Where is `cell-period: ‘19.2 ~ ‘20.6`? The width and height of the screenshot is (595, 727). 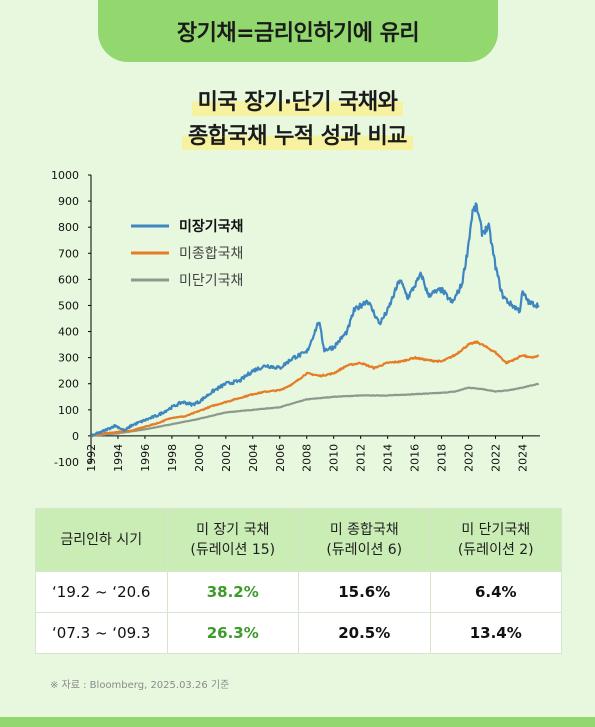
cell-period: ‘19.2 ~ ‘20.6 is located at coordinates (101, 592).